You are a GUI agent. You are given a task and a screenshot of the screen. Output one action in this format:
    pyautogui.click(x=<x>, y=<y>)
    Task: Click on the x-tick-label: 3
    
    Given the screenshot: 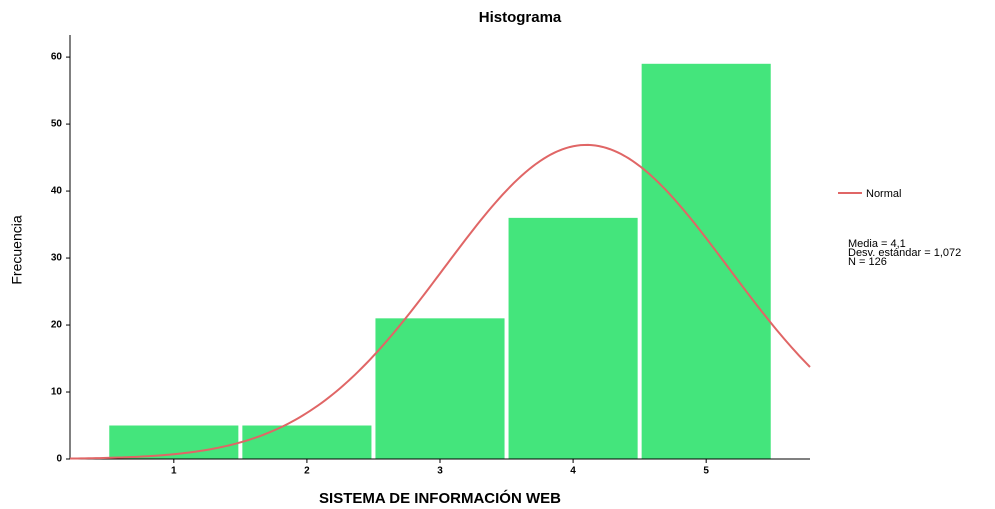 What is the action you would take?
    pyautogui.click(x=440, y=471)
    